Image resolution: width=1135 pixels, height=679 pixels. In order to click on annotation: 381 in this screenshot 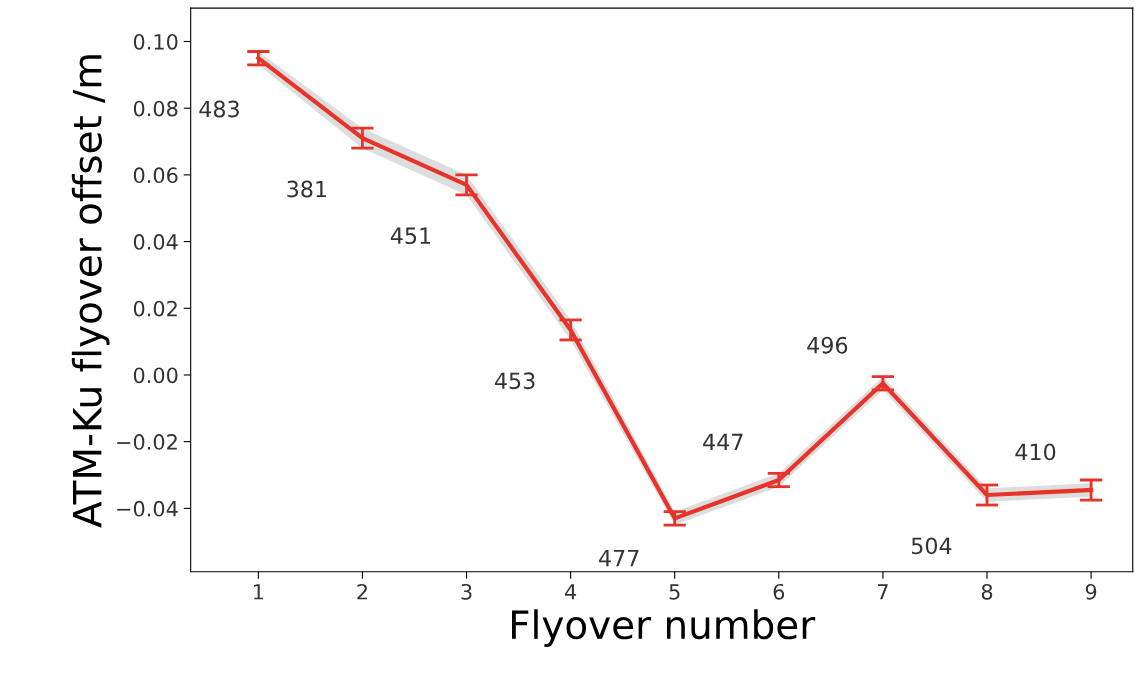, I will do `click(307, 189)`.